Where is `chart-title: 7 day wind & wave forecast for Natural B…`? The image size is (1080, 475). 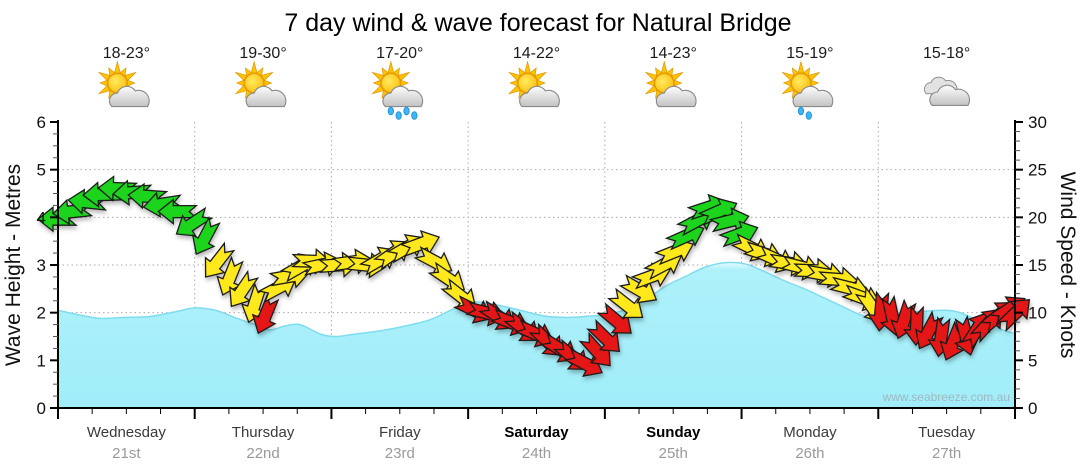
chart-title: 7 day wind & wave forecast for Natural B… is located at coordinates (537, 23).